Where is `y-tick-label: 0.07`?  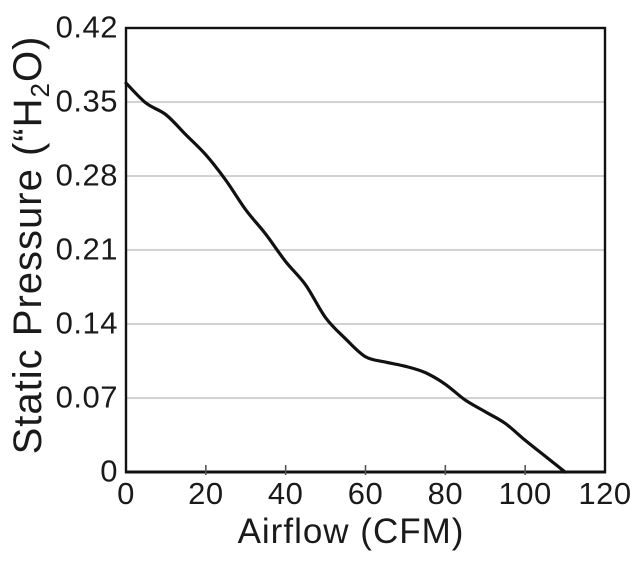 y-tick-label: 0.07 is located at coordinates (86, 397).